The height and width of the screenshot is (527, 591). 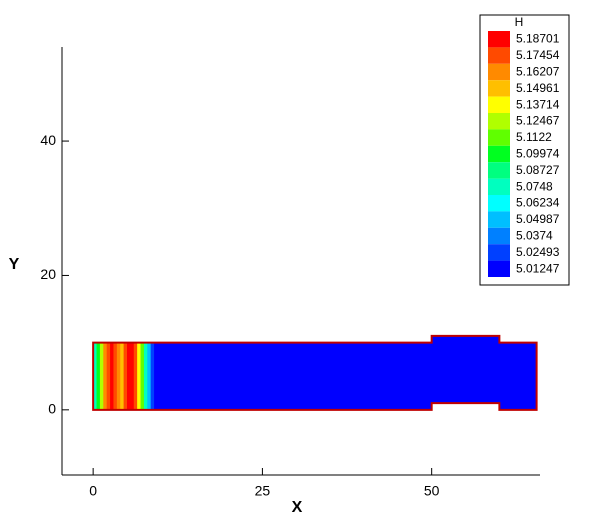 What do you see at coordinates (48, 274) in the screenshot?
I see `y-tick-label: 20` at bounding box center [48, 274].